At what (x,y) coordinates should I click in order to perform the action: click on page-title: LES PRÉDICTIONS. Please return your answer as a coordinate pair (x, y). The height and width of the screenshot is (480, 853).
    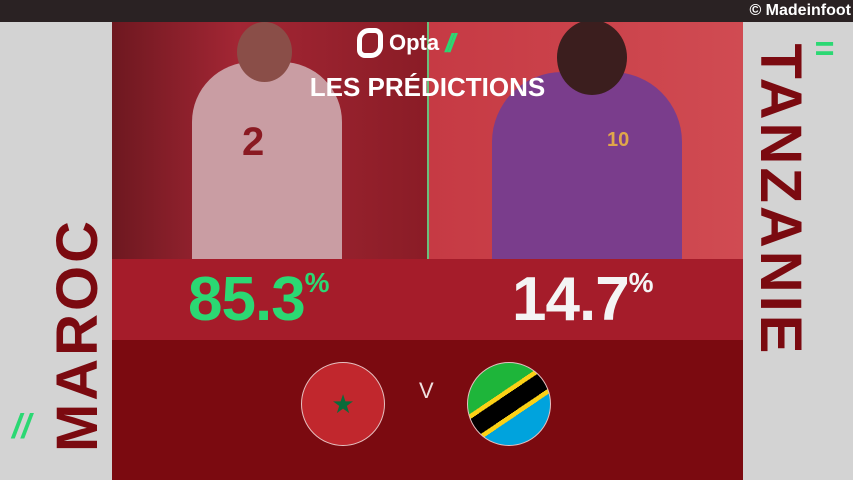
    Looking at the image, I should click on (427, 87).